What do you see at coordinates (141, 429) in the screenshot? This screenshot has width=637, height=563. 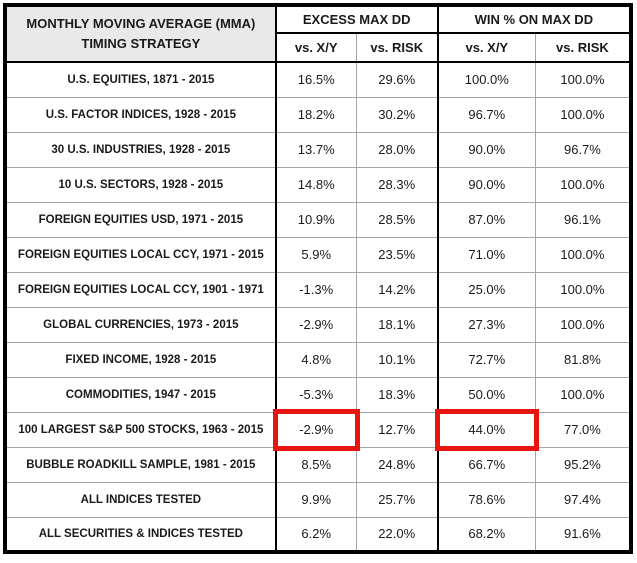 I see `row-label: 100 LARGEST S&P 500 STOCKS, 1963 - 2015` at bounding box center [141, 429].